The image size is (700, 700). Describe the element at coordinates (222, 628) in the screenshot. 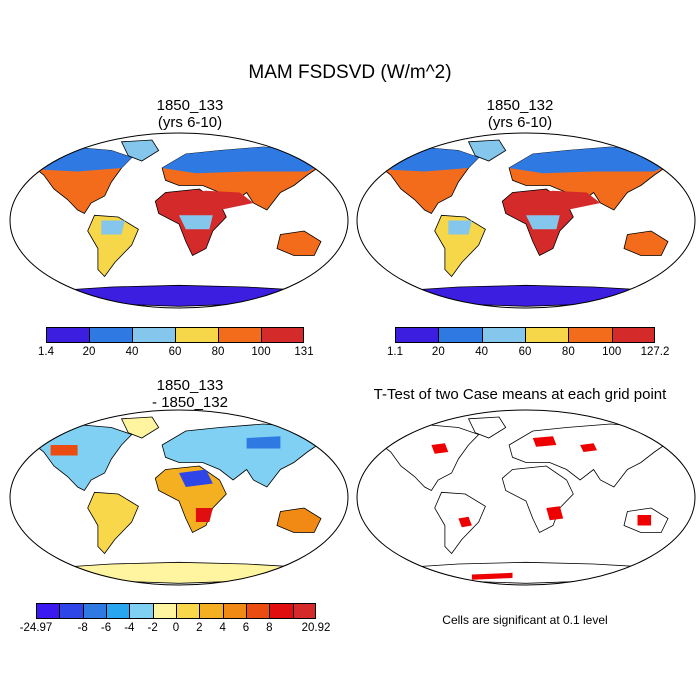

I see `colorbar-tick-label: 4` at that location.